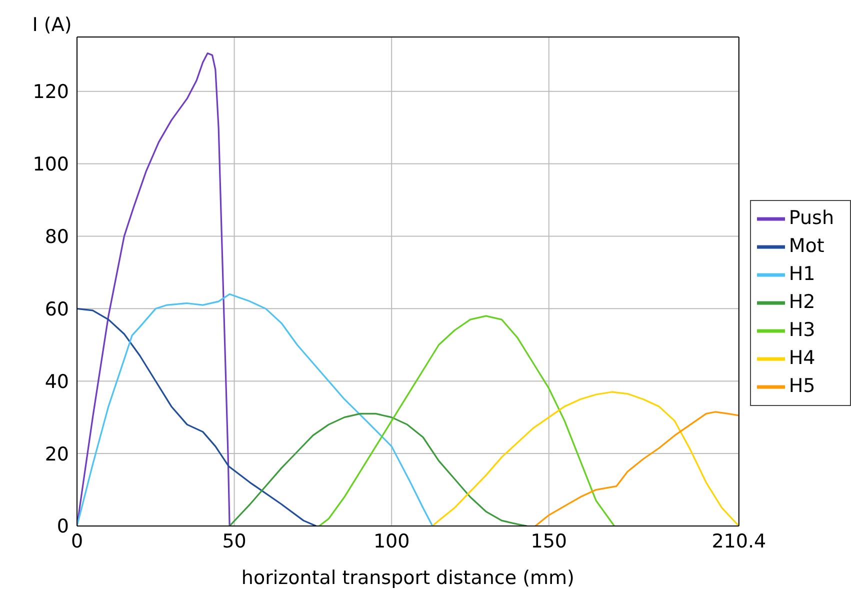 This screenshot has width=851, height=608. Describe the element at coordinates (806, 246) in the screenshot. I see `legend-label: Mot` at that location.